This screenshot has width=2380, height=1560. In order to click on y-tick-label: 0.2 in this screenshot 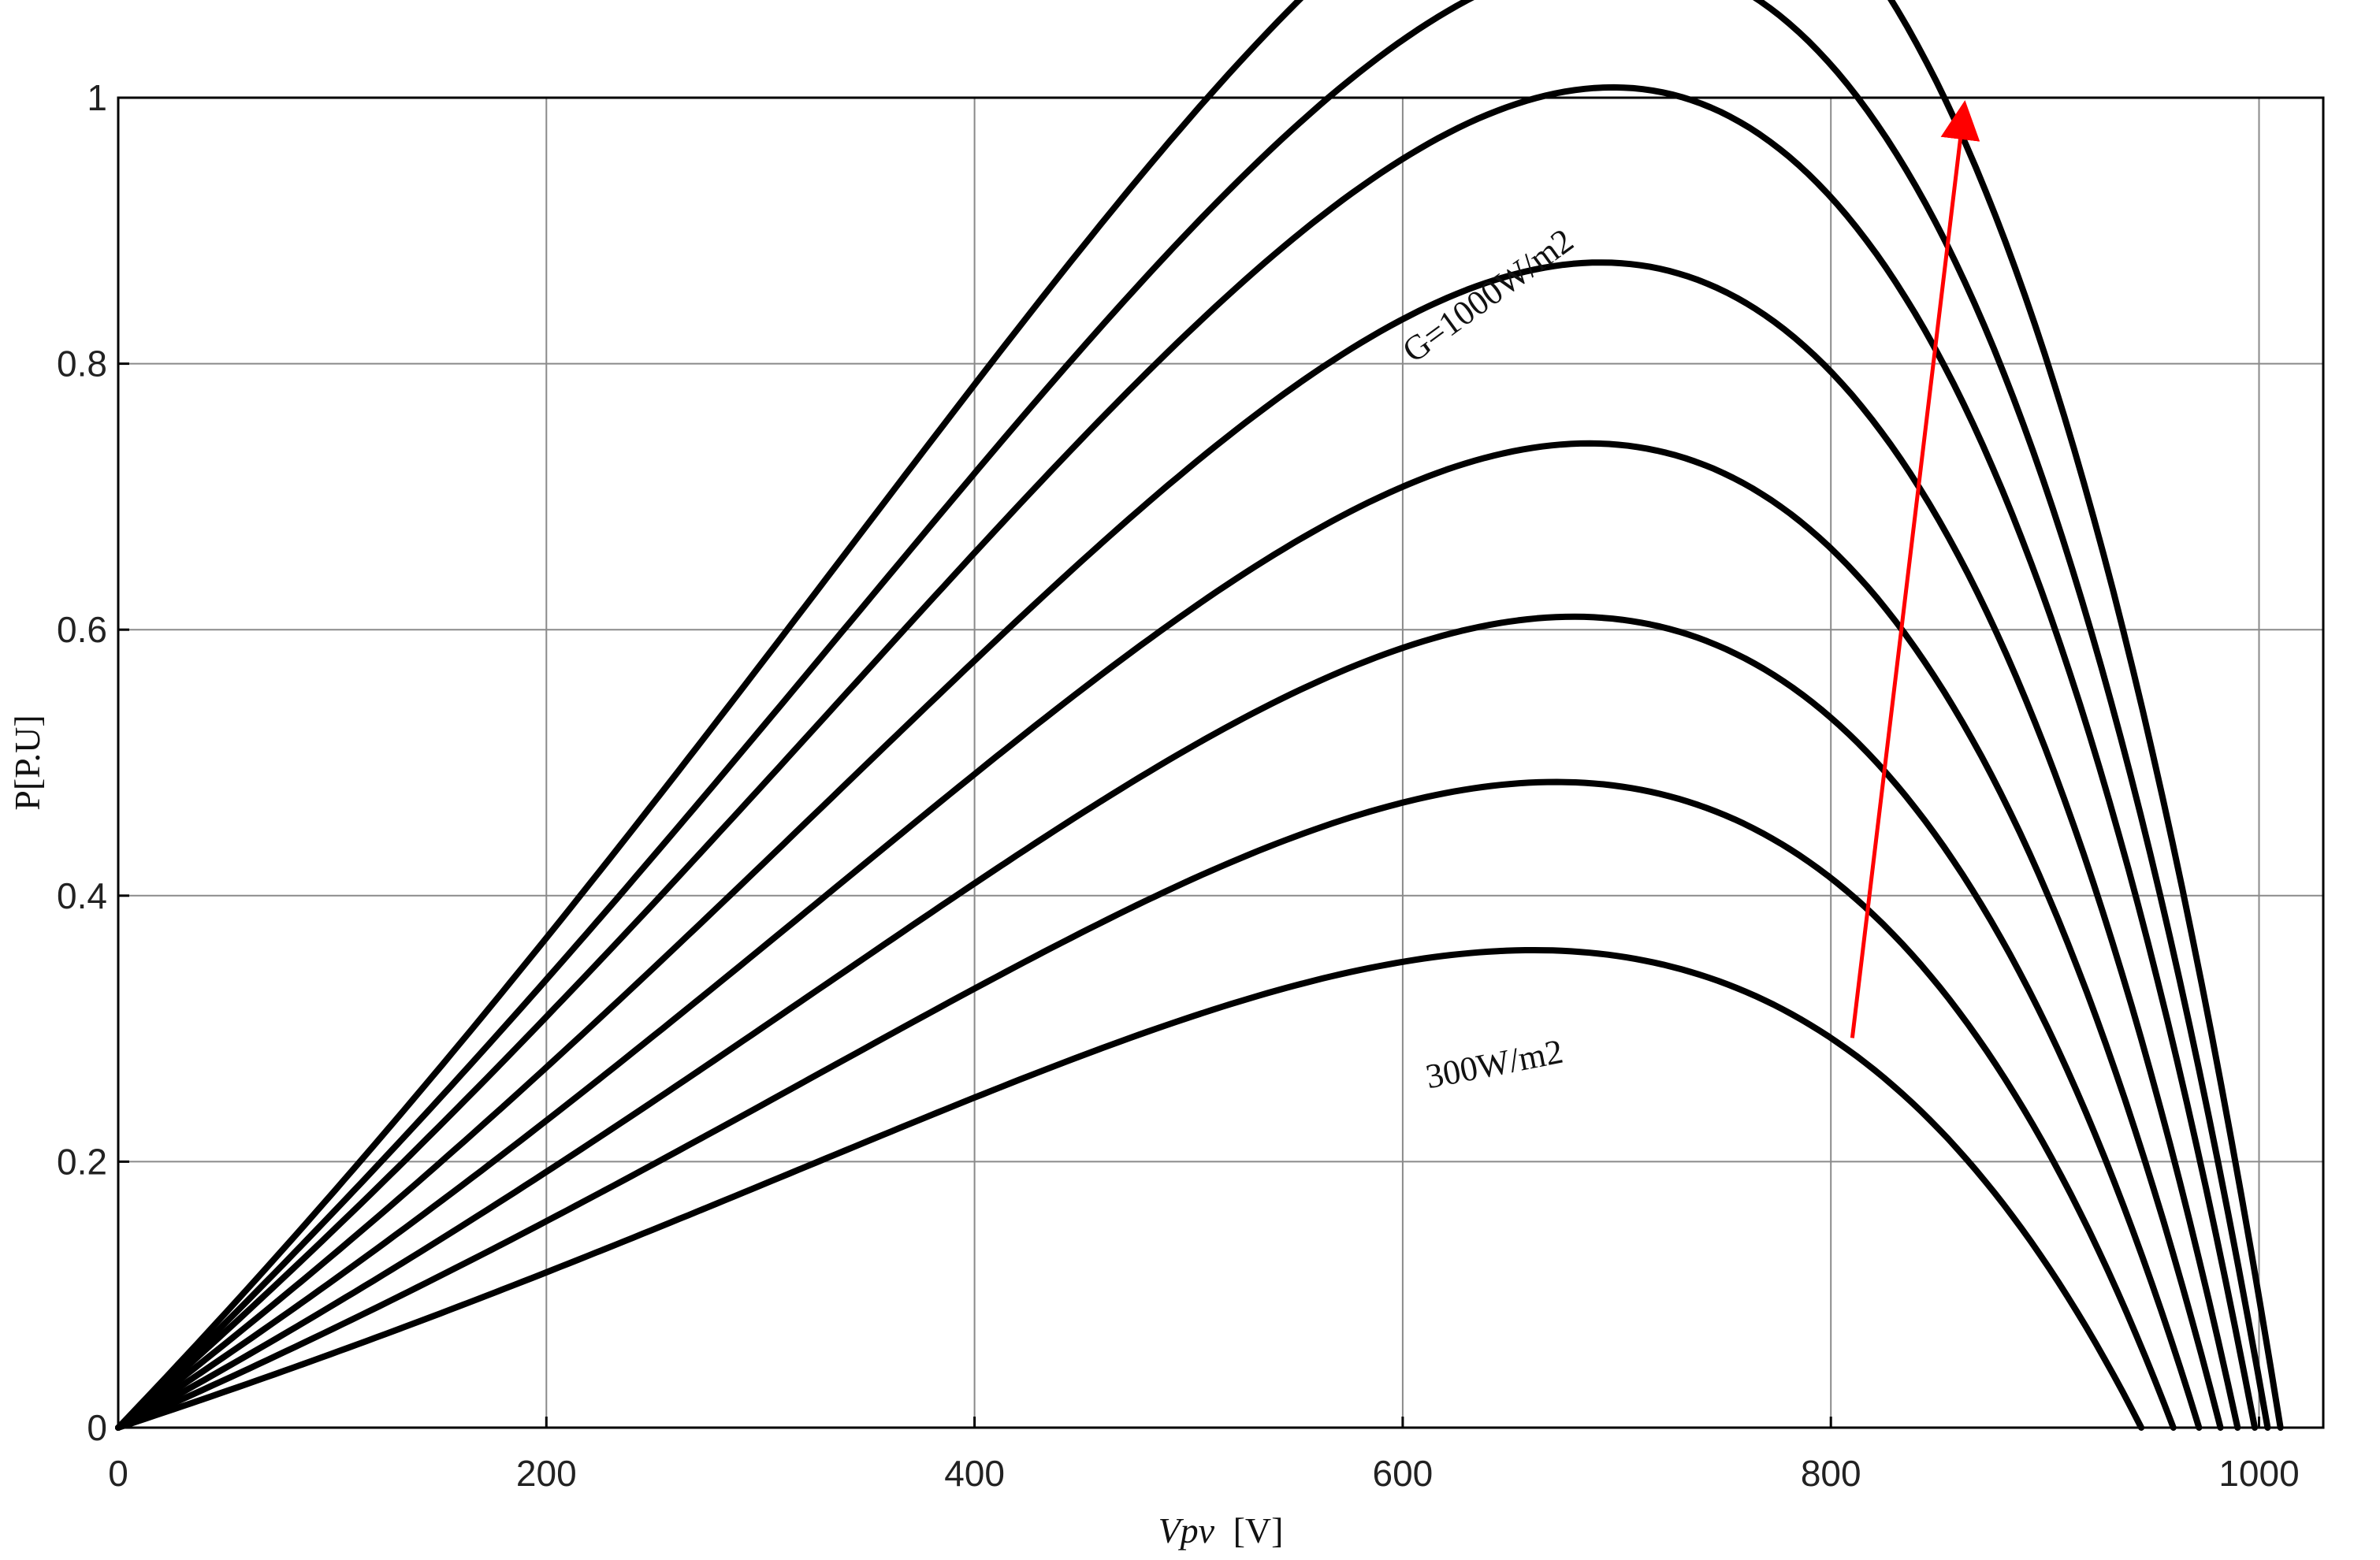, I will do `click(82, 1161)`.